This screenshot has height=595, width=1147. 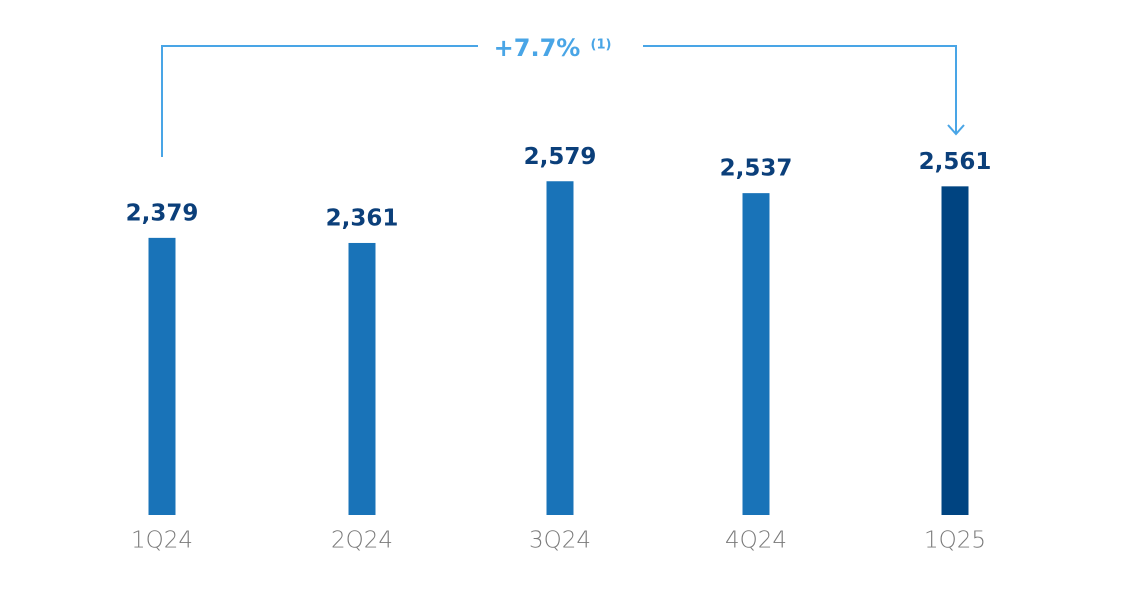 What do you see at coordinates (955, 162) in the screenshot?
I see `value-label: 2,561` at bounding box center [955, 162].